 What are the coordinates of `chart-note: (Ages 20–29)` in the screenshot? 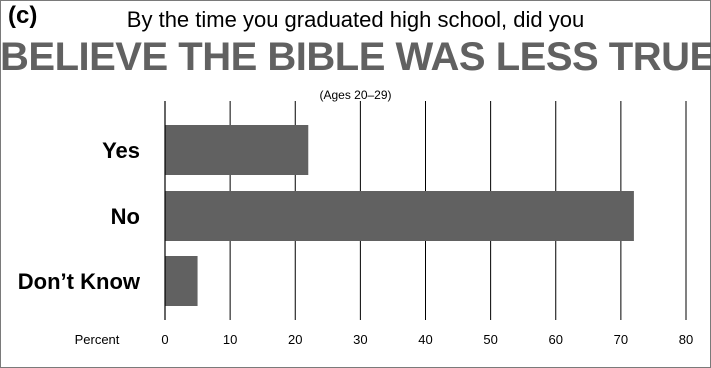 It's located at (355, 95).